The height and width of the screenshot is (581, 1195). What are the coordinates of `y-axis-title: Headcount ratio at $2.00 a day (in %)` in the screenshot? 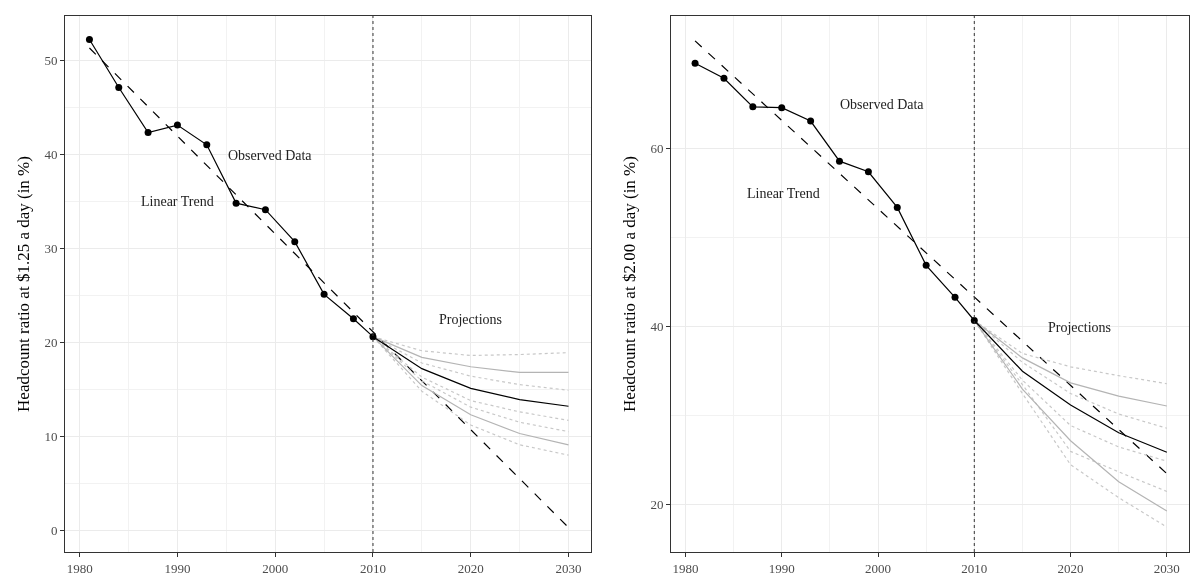 It's located at (629, 284).